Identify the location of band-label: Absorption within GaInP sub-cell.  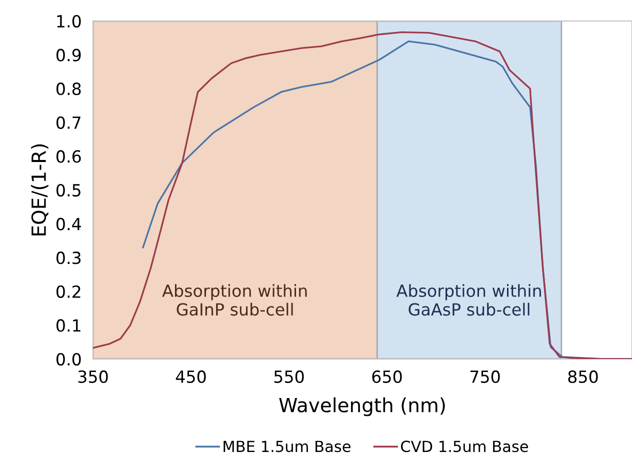
(234, 300).